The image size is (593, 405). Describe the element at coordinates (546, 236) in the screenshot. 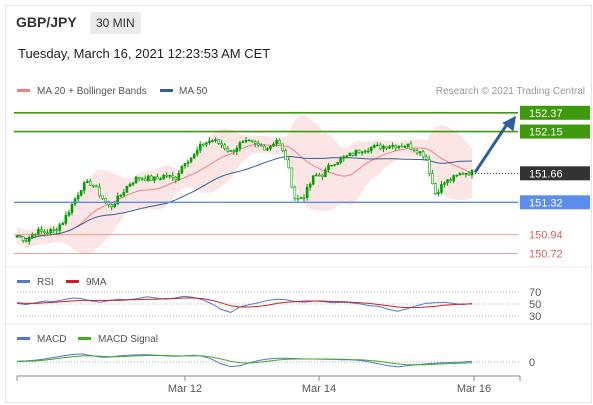

I see `support-label: 150.94` at that location.